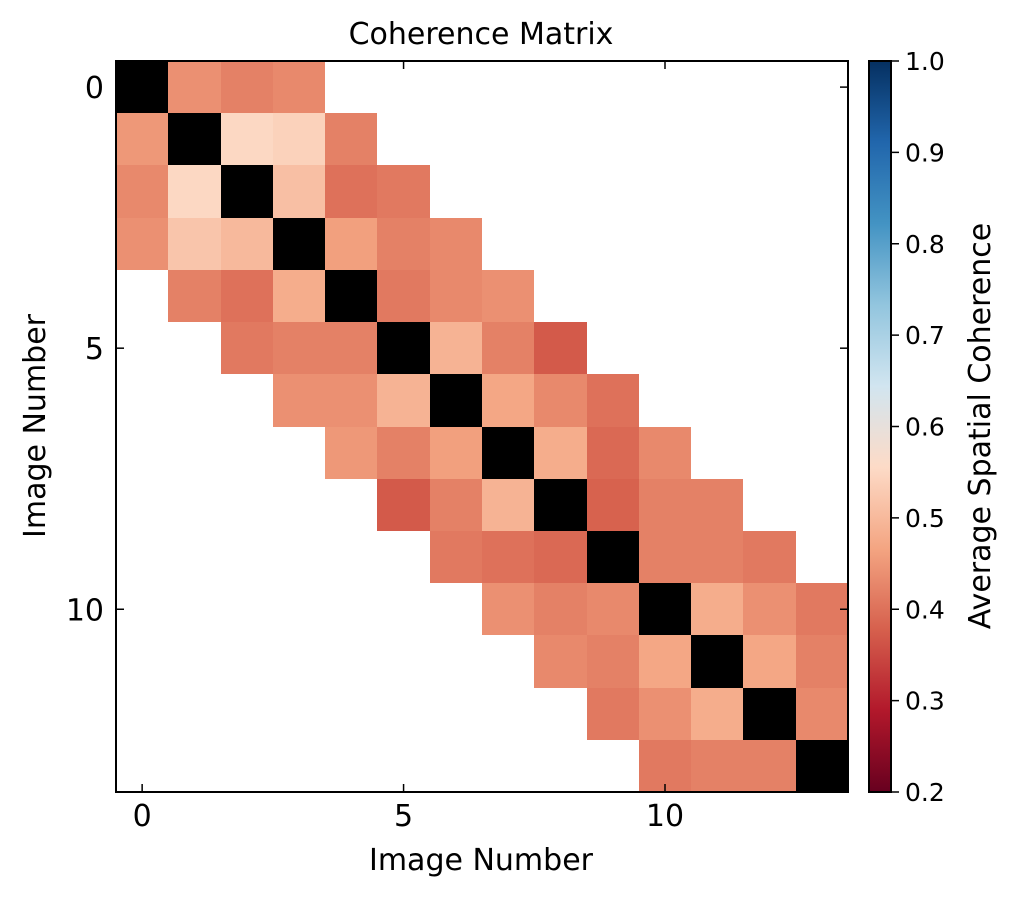 This screenshot has width=1018, height=899. Describe the element at coordinates (925, 152) in the screenshot. I see `colorbar-tick-label: 0.9` at that location.